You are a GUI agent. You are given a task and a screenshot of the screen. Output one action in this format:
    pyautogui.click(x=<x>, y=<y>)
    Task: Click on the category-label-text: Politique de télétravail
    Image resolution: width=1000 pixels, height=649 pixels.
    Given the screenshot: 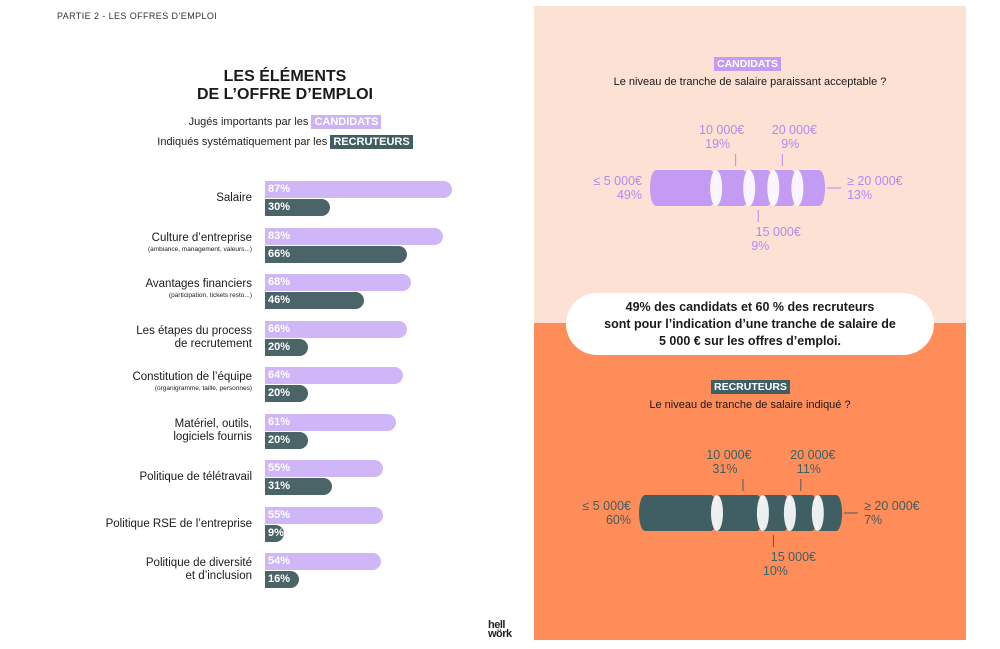 What is the action you would take?
    pyautogui.click(x=195, y=477)
    